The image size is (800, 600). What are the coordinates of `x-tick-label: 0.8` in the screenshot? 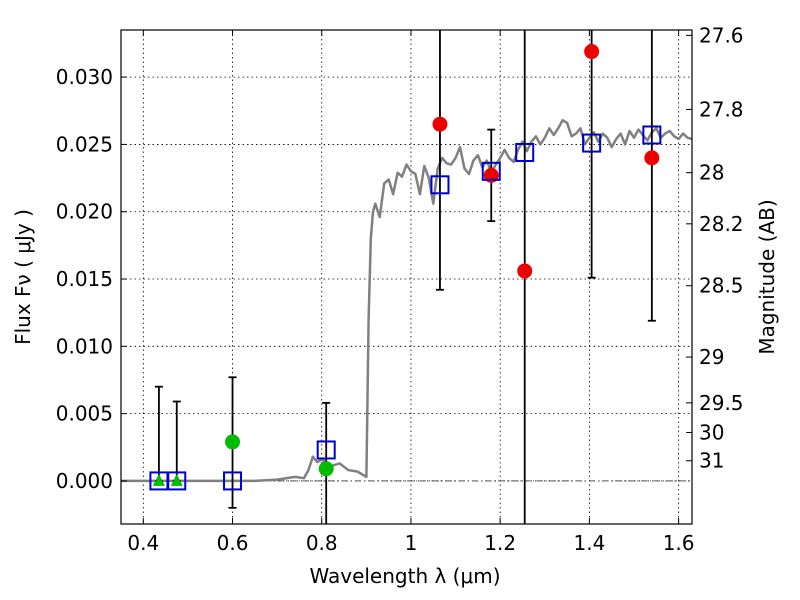 It's located at (322, 543).